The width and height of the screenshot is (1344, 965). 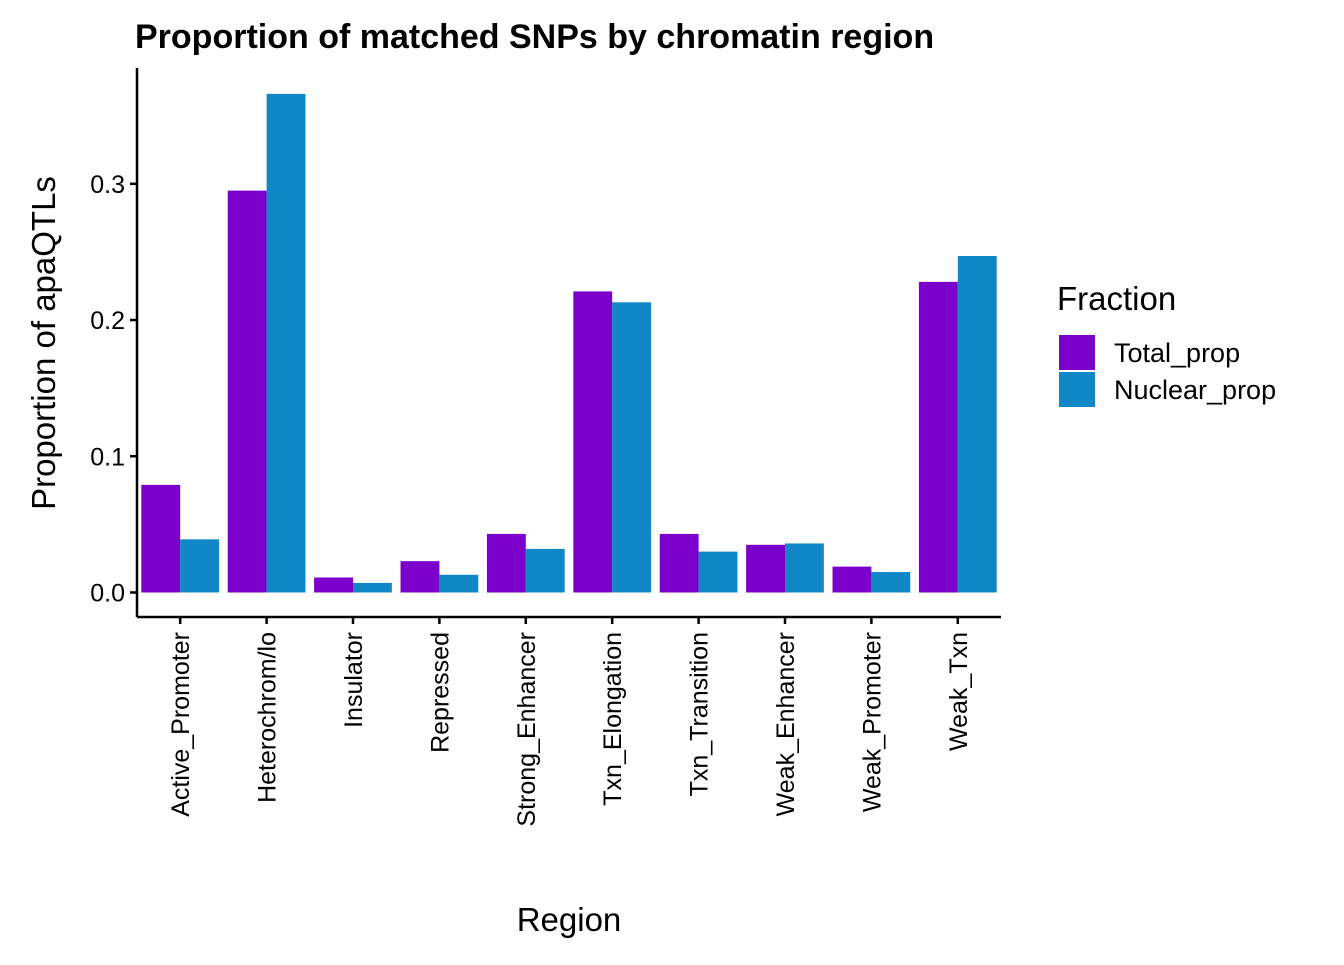 What do you see at coordinates (593, 442) in the screenshot?
I see `bar-total-prop-txn-elongation` at bounding box center [593, 442].